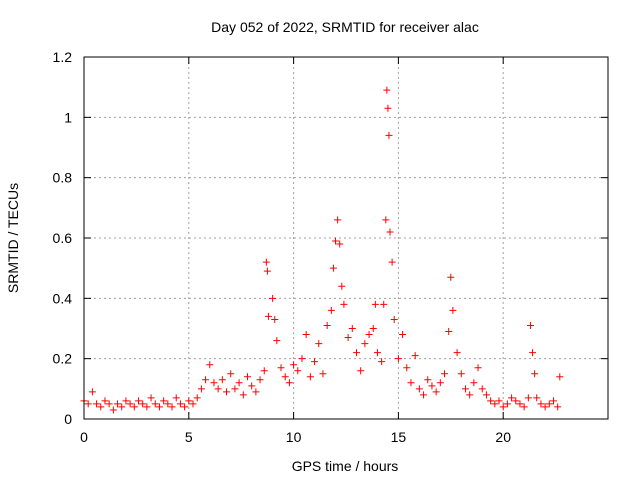 The image size is (640, 480). I want to click on y-tick-label: 0, so click(68, 419).